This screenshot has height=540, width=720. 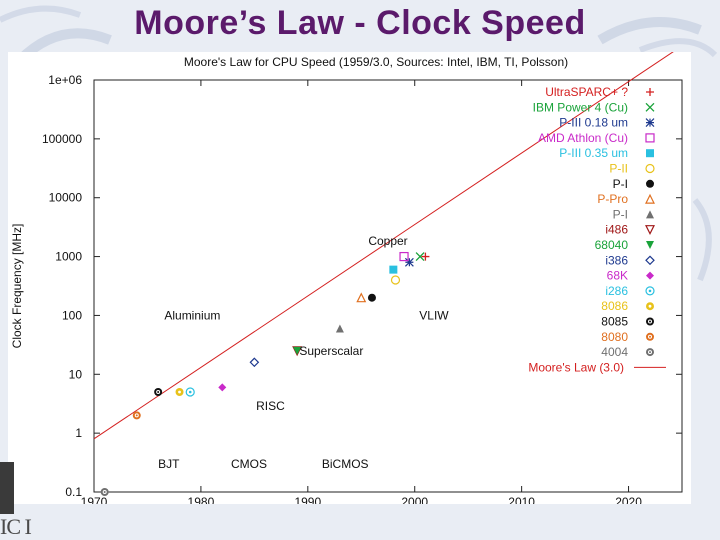 I want to click on annotation: Superscalar, so click(x=331, y=351).